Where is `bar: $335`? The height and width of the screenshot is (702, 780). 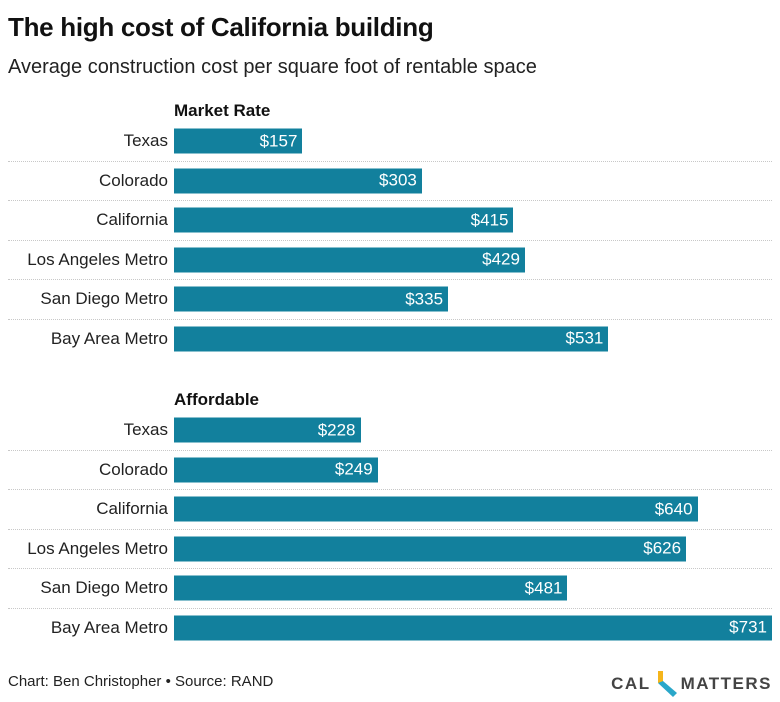 bar: $335 is located at coordinates (311, 299).